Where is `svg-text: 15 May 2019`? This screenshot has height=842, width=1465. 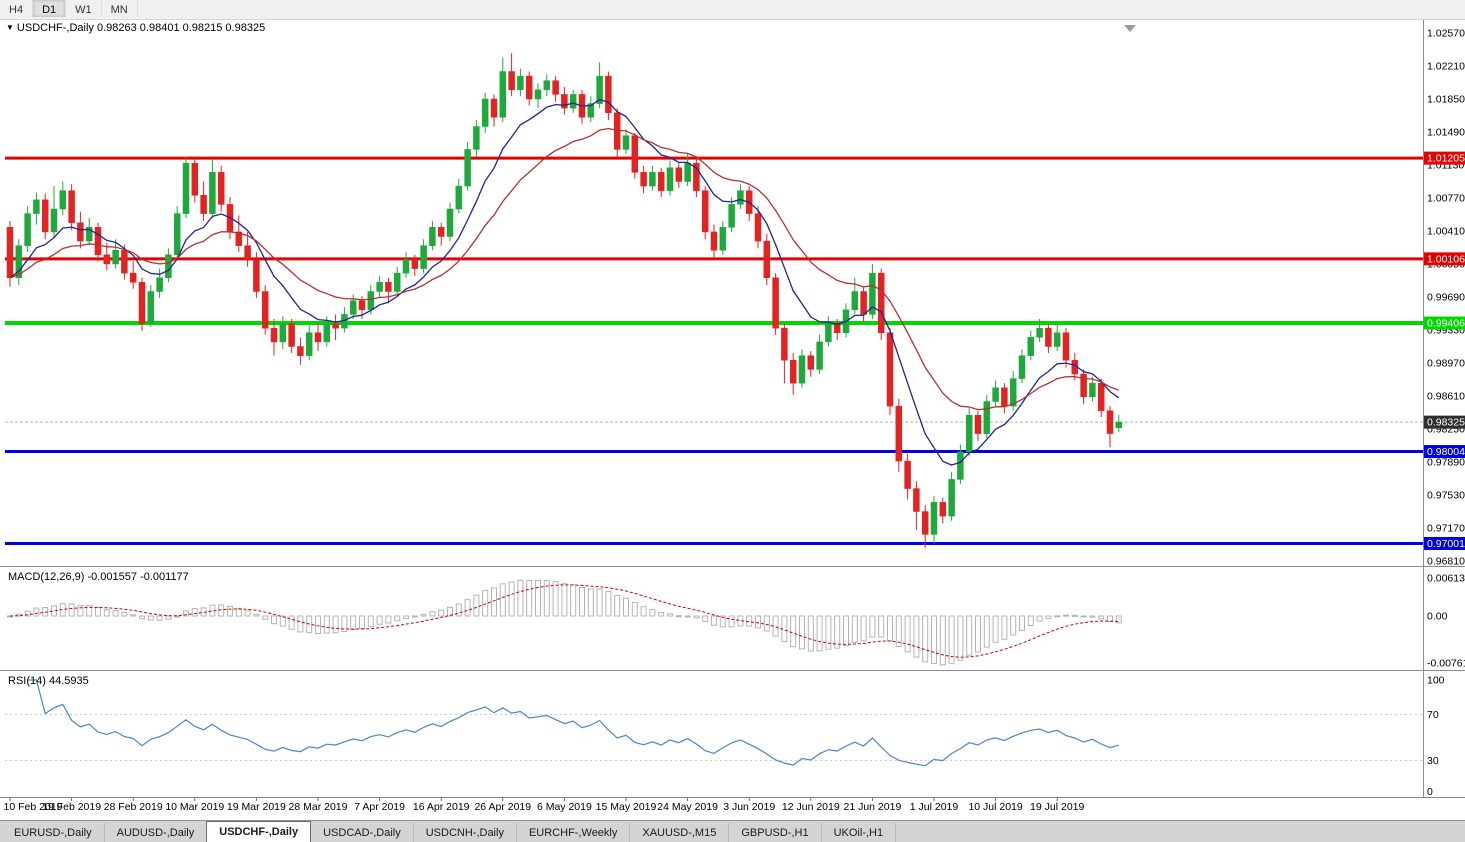
svg-text: 15 May 2019 is located at coordinates (626, 807).